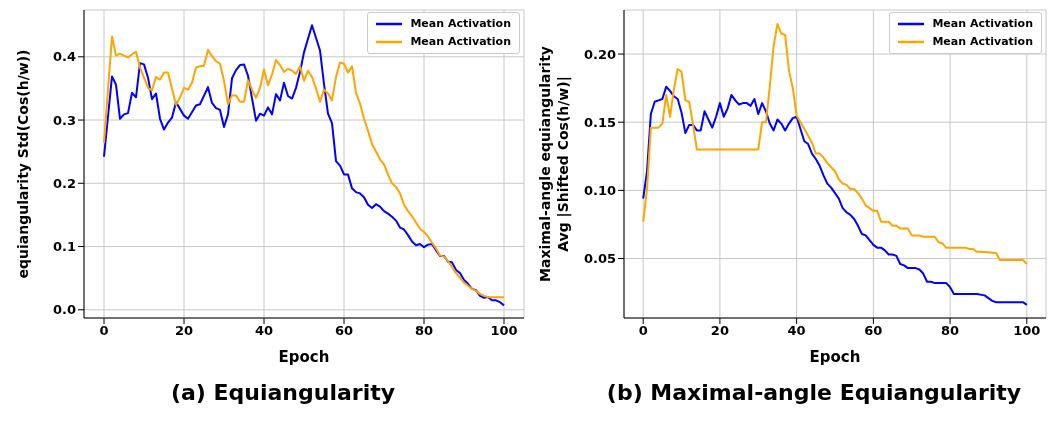 The height and width of the screenshot is (432, 1060). What do you see at coordinates (64, 247) in the screenshot?
I see `y-tick-label: 0.1` at bounding box center [64, 247].